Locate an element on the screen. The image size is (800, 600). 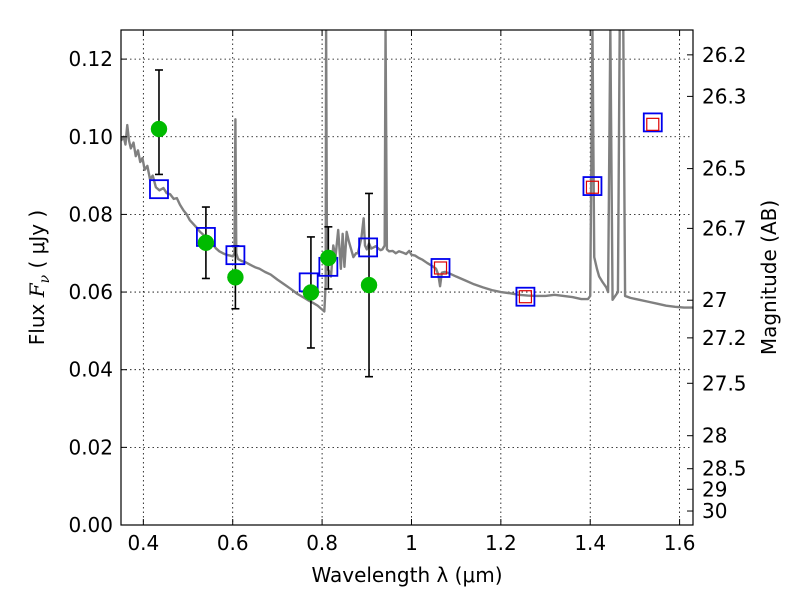
y2-tick-label: 26.5 is located at coordinates (724, 169).